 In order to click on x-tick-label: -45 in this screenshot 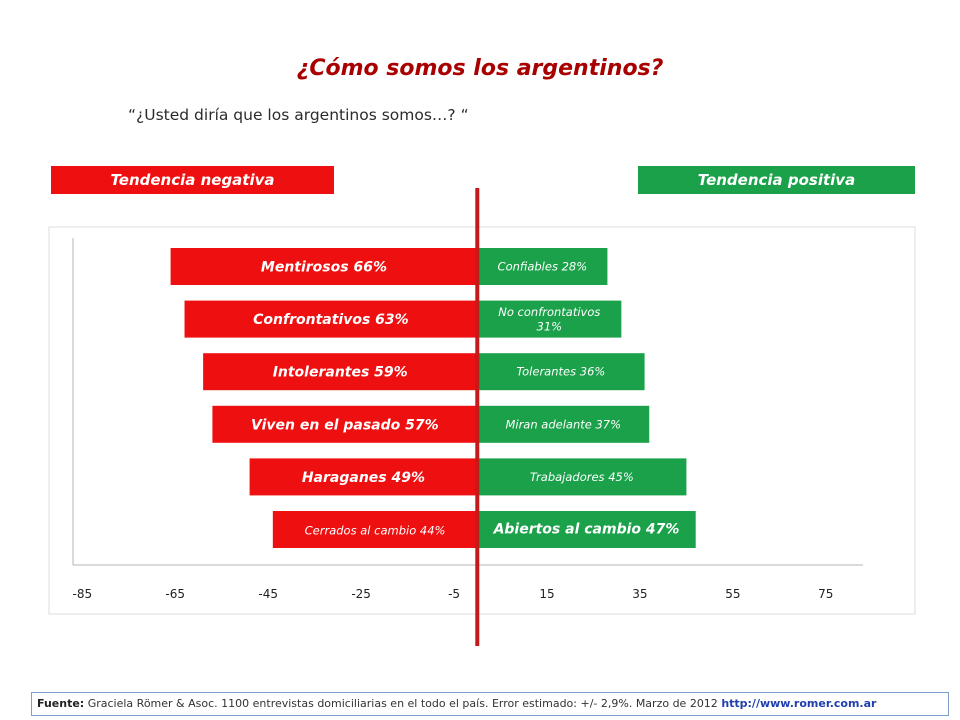, I will do `click(268, 594)`.